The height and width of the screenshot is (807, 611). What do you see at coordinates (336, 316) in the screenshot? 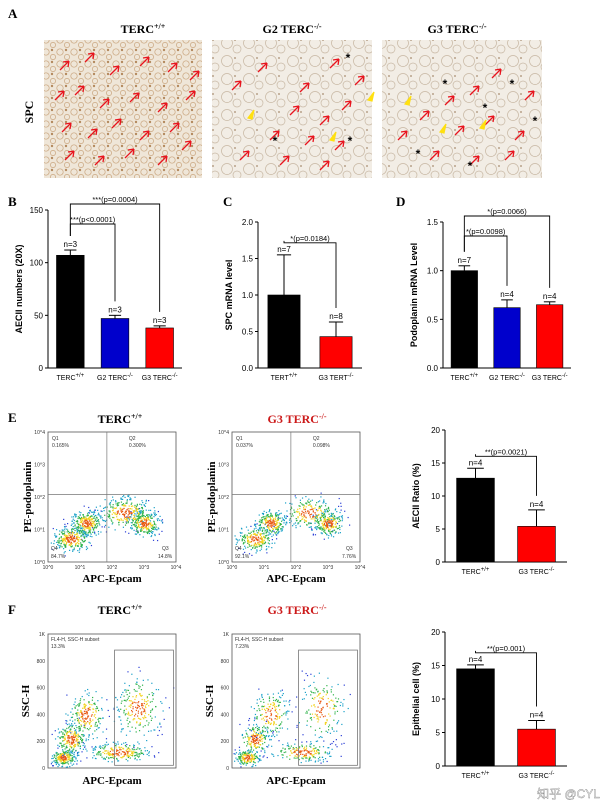
I see `n-label: n=8` at bounding box center [336, 316].